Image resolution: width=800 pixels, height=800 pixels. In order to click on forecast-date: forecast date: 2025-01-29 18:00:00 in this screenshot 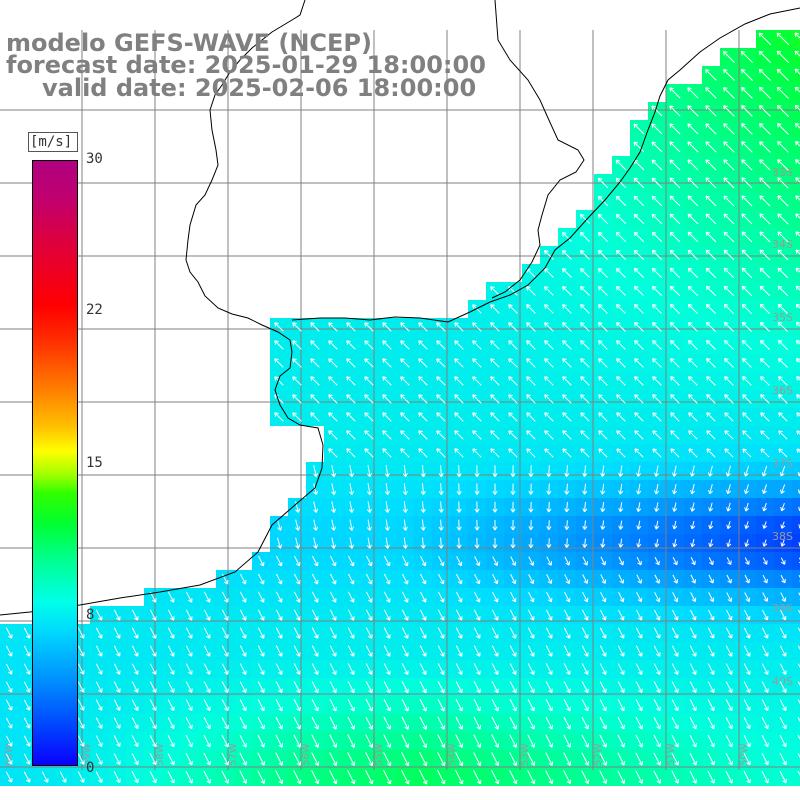, I will do `click(246, 65)`.